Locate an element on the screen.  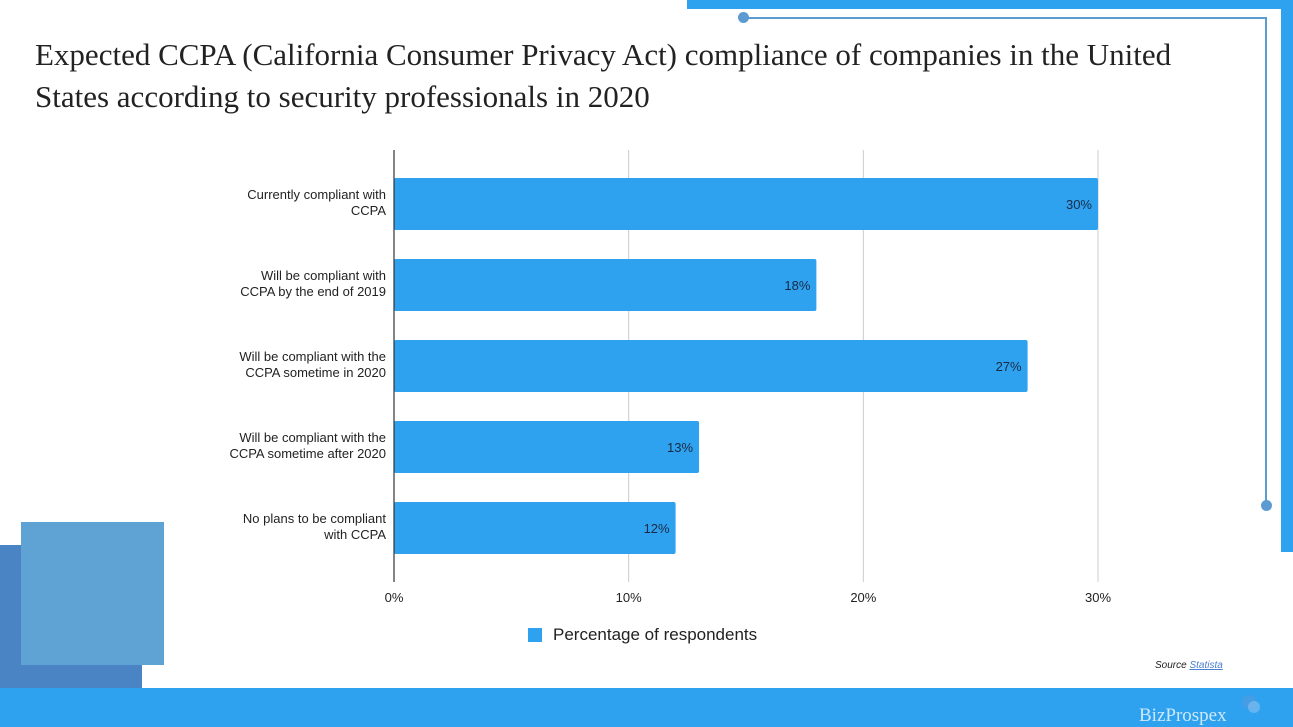
x-tick-label: 20% is located at coordinates (863, 597).